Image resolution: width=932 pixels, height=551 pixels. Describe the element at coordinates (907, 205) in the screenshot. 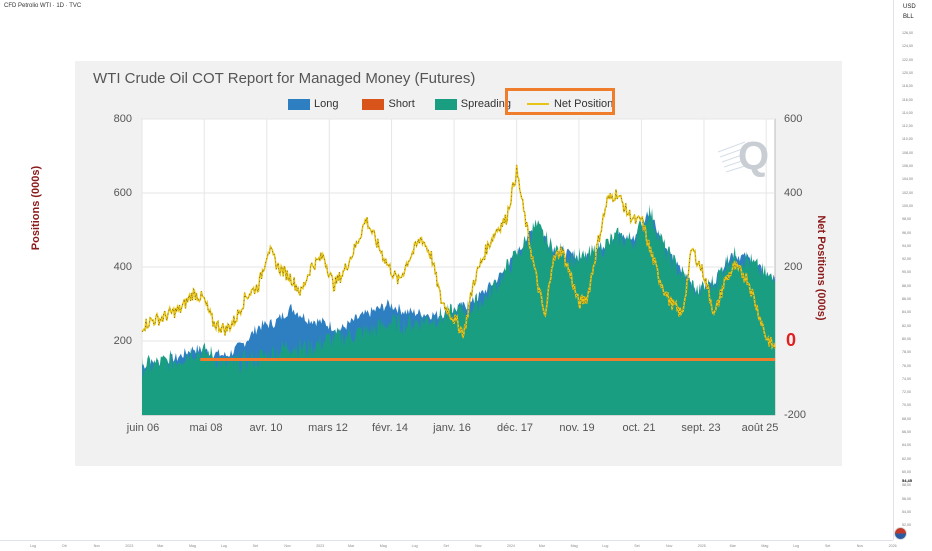

I see `price-tick-label: 100,00` at that location.